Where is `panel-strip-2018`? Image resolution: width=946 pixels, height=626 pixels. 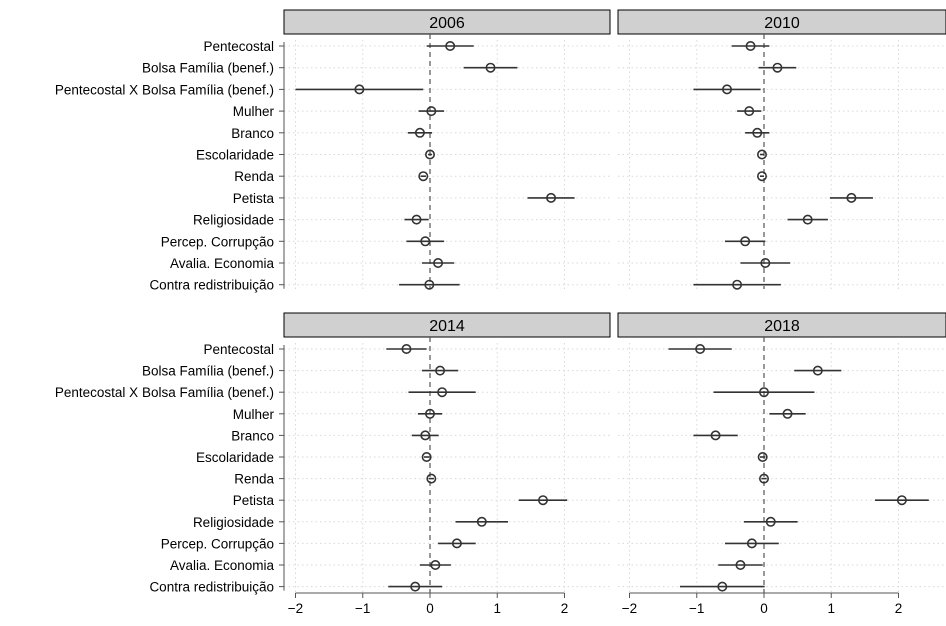
panel-strip-2018 is located at coordinates (781, 325).